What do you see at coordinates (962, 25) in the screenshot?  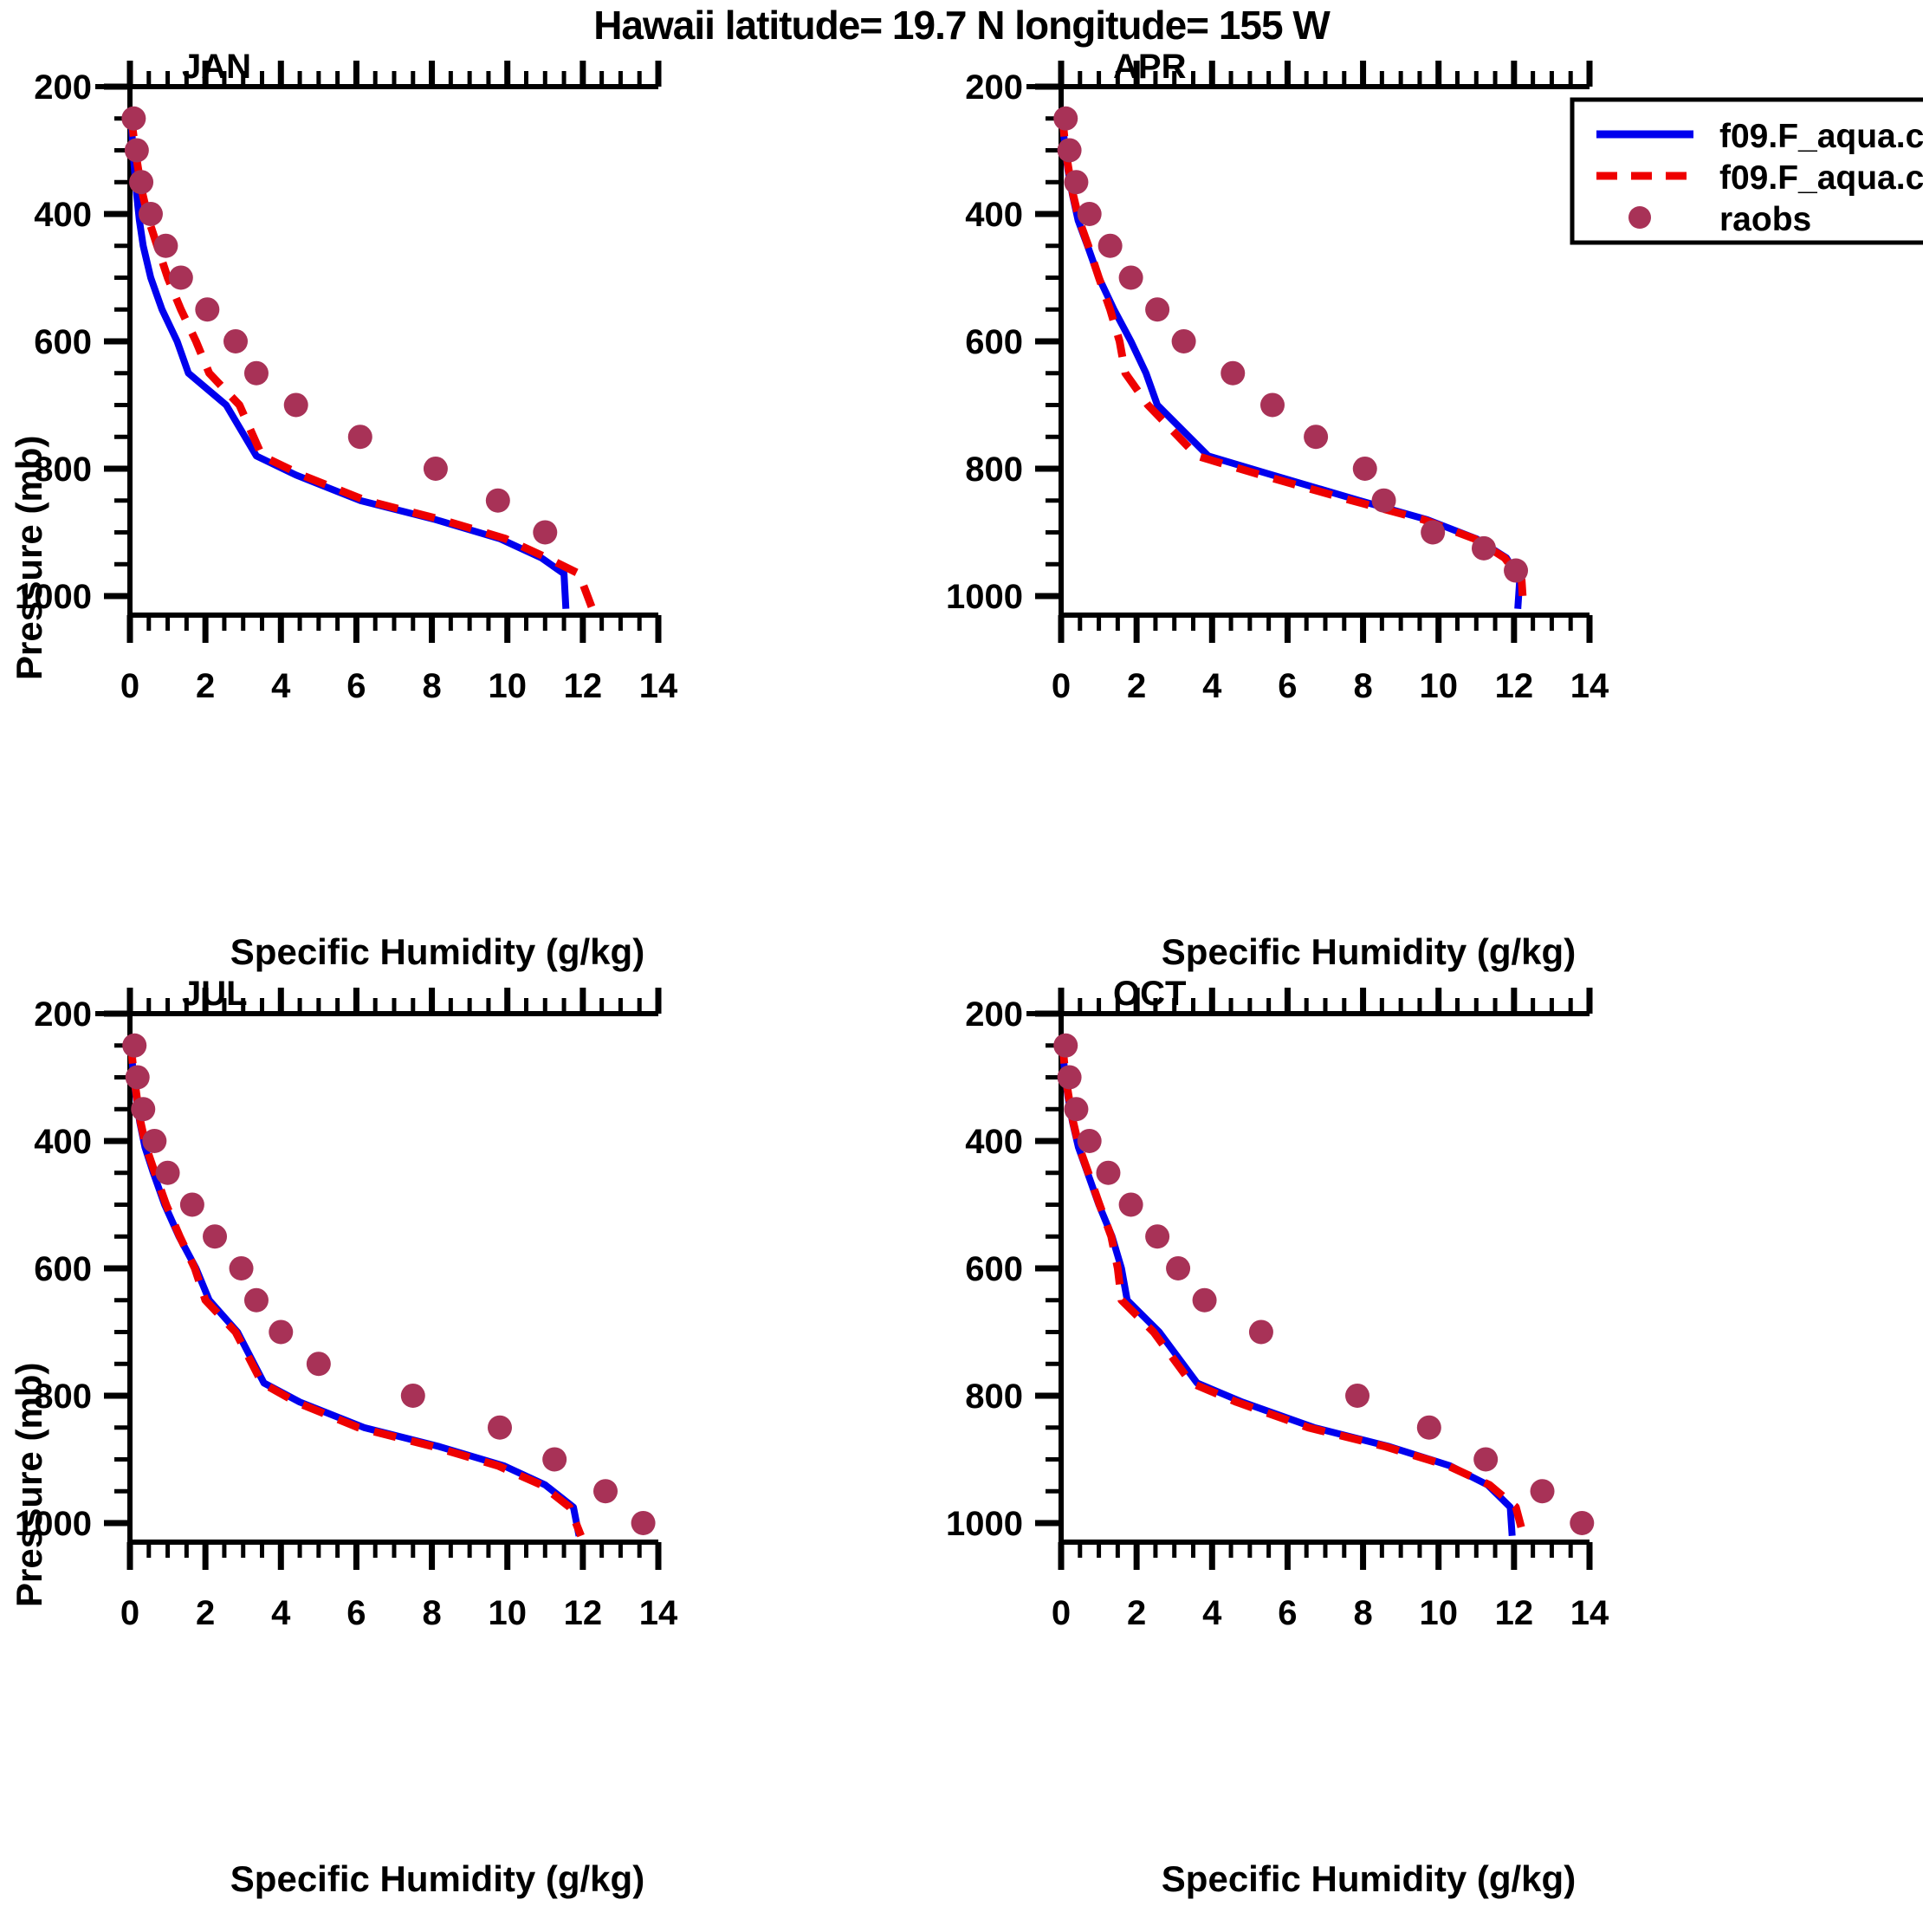 I see `figure-title: Hawaii latitude= 19.7 N longitude= 155 W` at bounding box center [962, 25].